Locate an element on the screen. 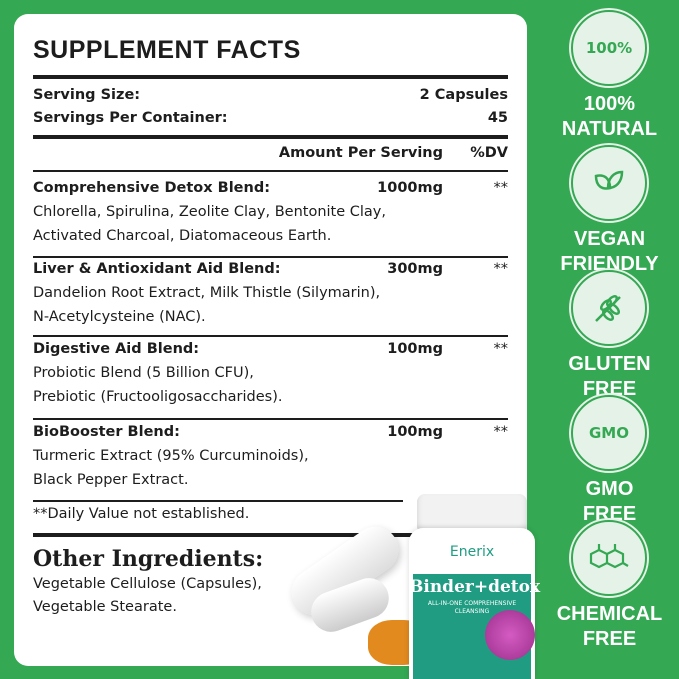 This screenshot has height=679, width=679. bottle-tagline: ALL-IN-ONE COMPREHENSIVE CLEANSING is located at coordinates (472, 607).